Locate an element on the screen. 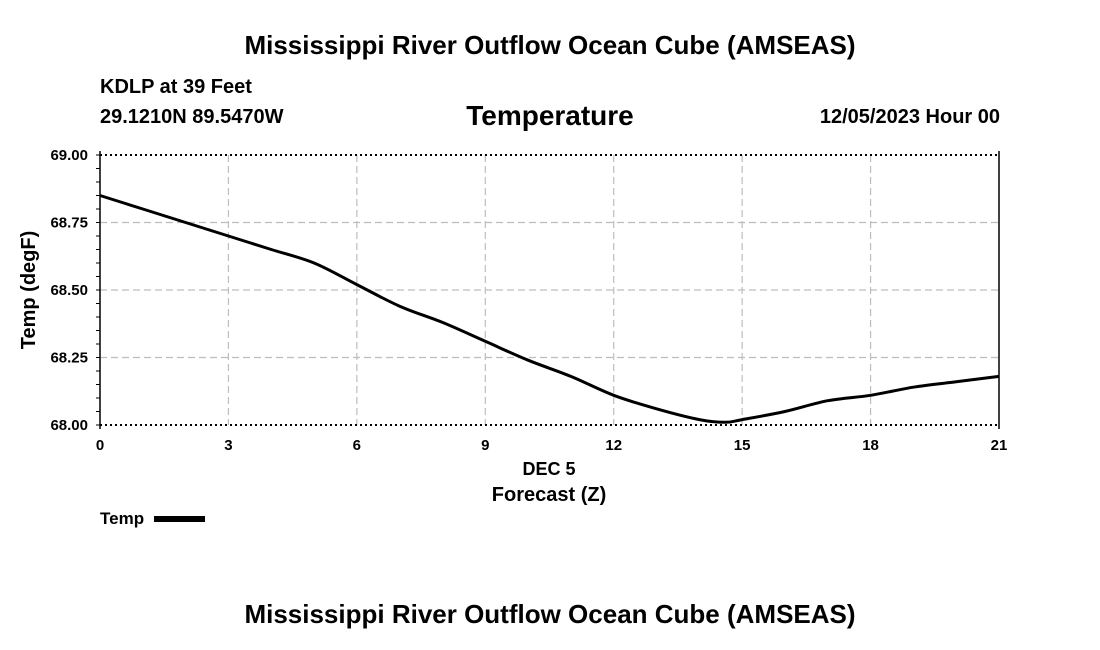 This screenshot has height=650, width=1100. legend-swatch-temp is located at coordinates (180, 519).